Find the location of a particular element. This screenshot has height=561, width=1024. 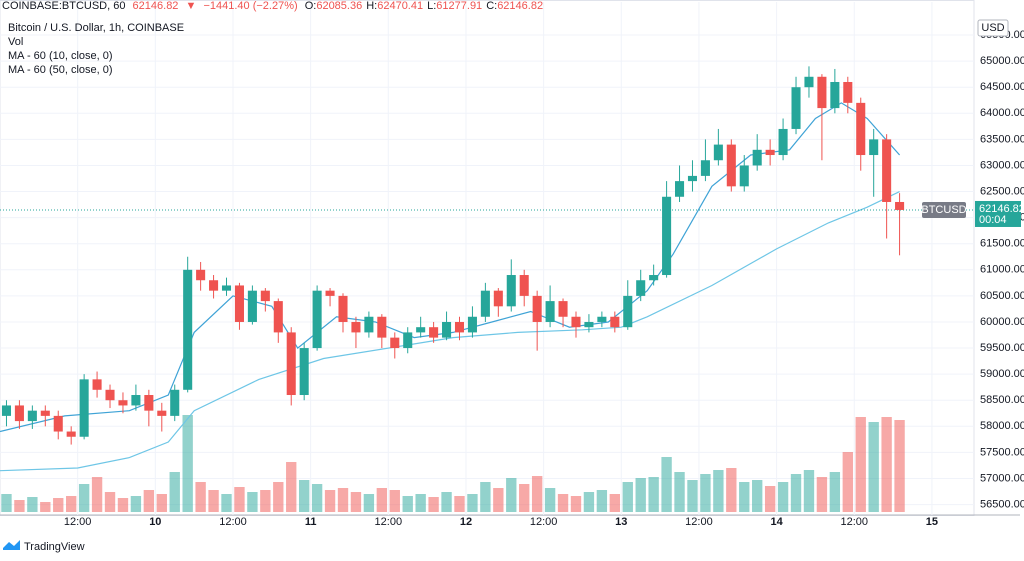

arrow: ▼ is located at coordinates (191, 6).